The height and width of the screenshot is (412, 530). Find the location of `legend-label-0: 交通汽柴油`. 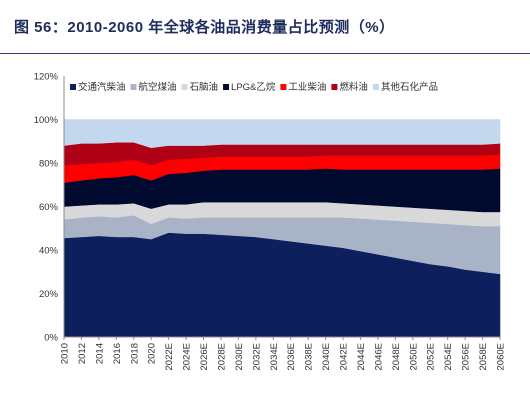

legend-label-0: 交通汽柴油 is located at coordinates (102, 87).